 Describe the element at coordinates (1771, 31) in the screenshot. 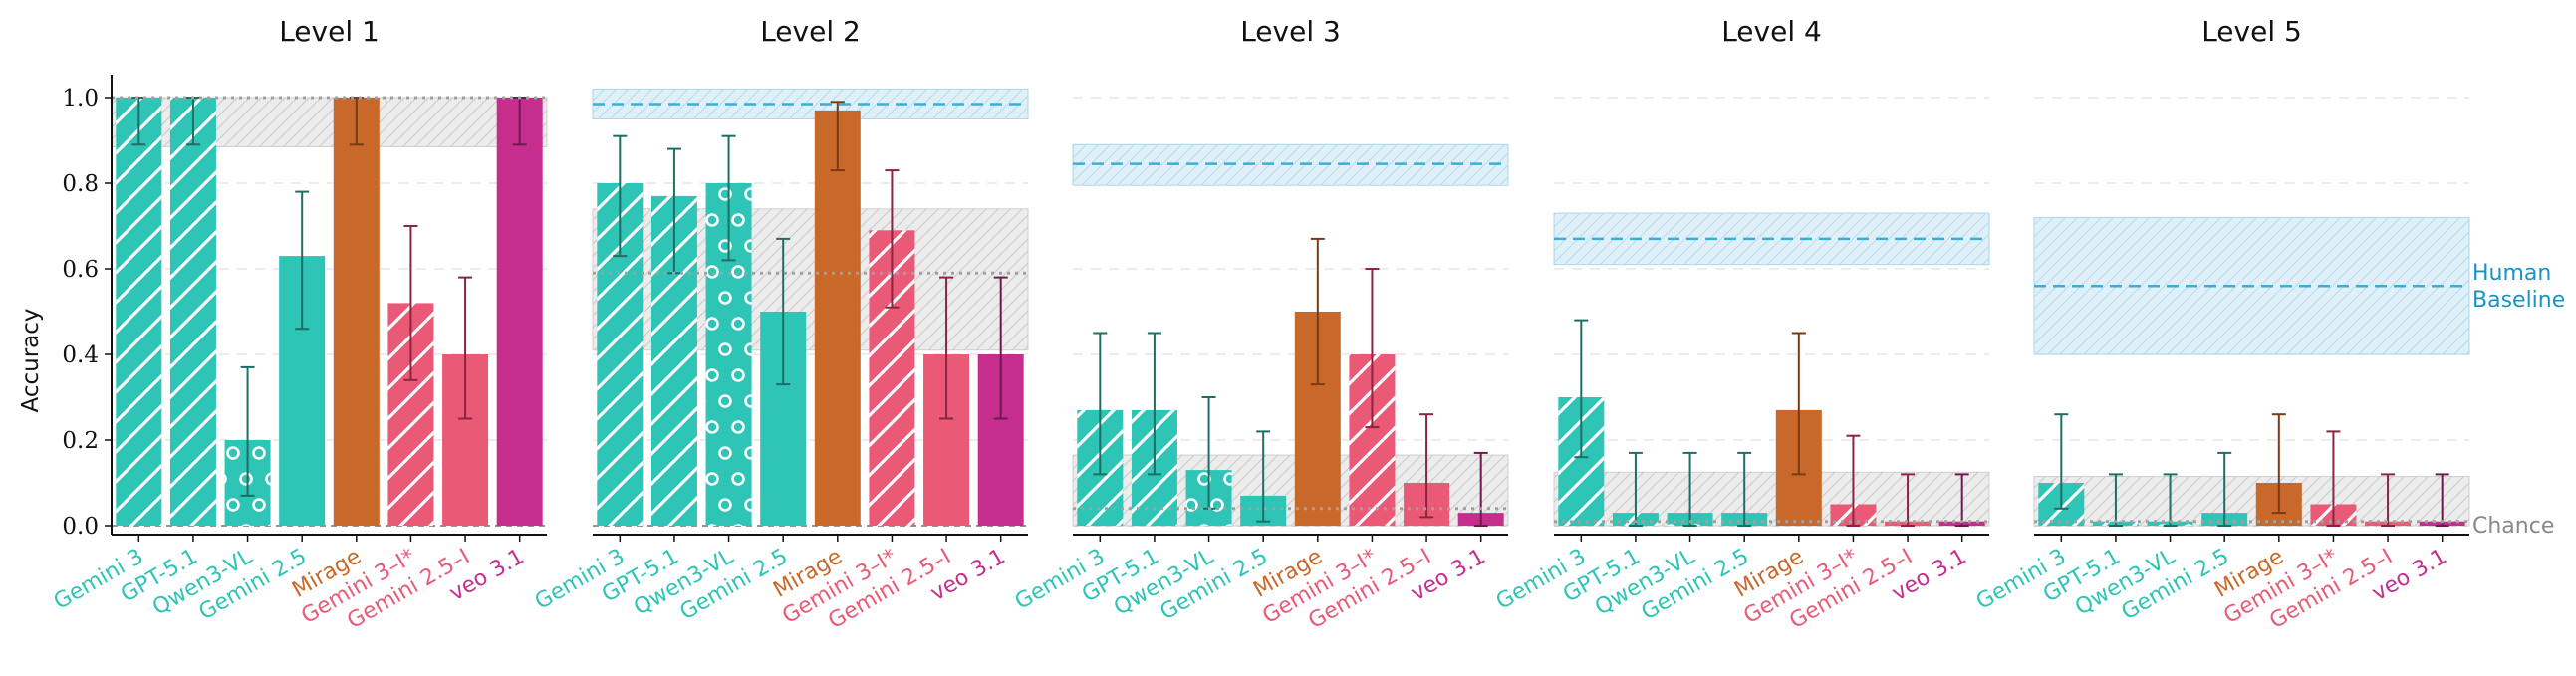

I see `panel-title: Level 4` at that location.